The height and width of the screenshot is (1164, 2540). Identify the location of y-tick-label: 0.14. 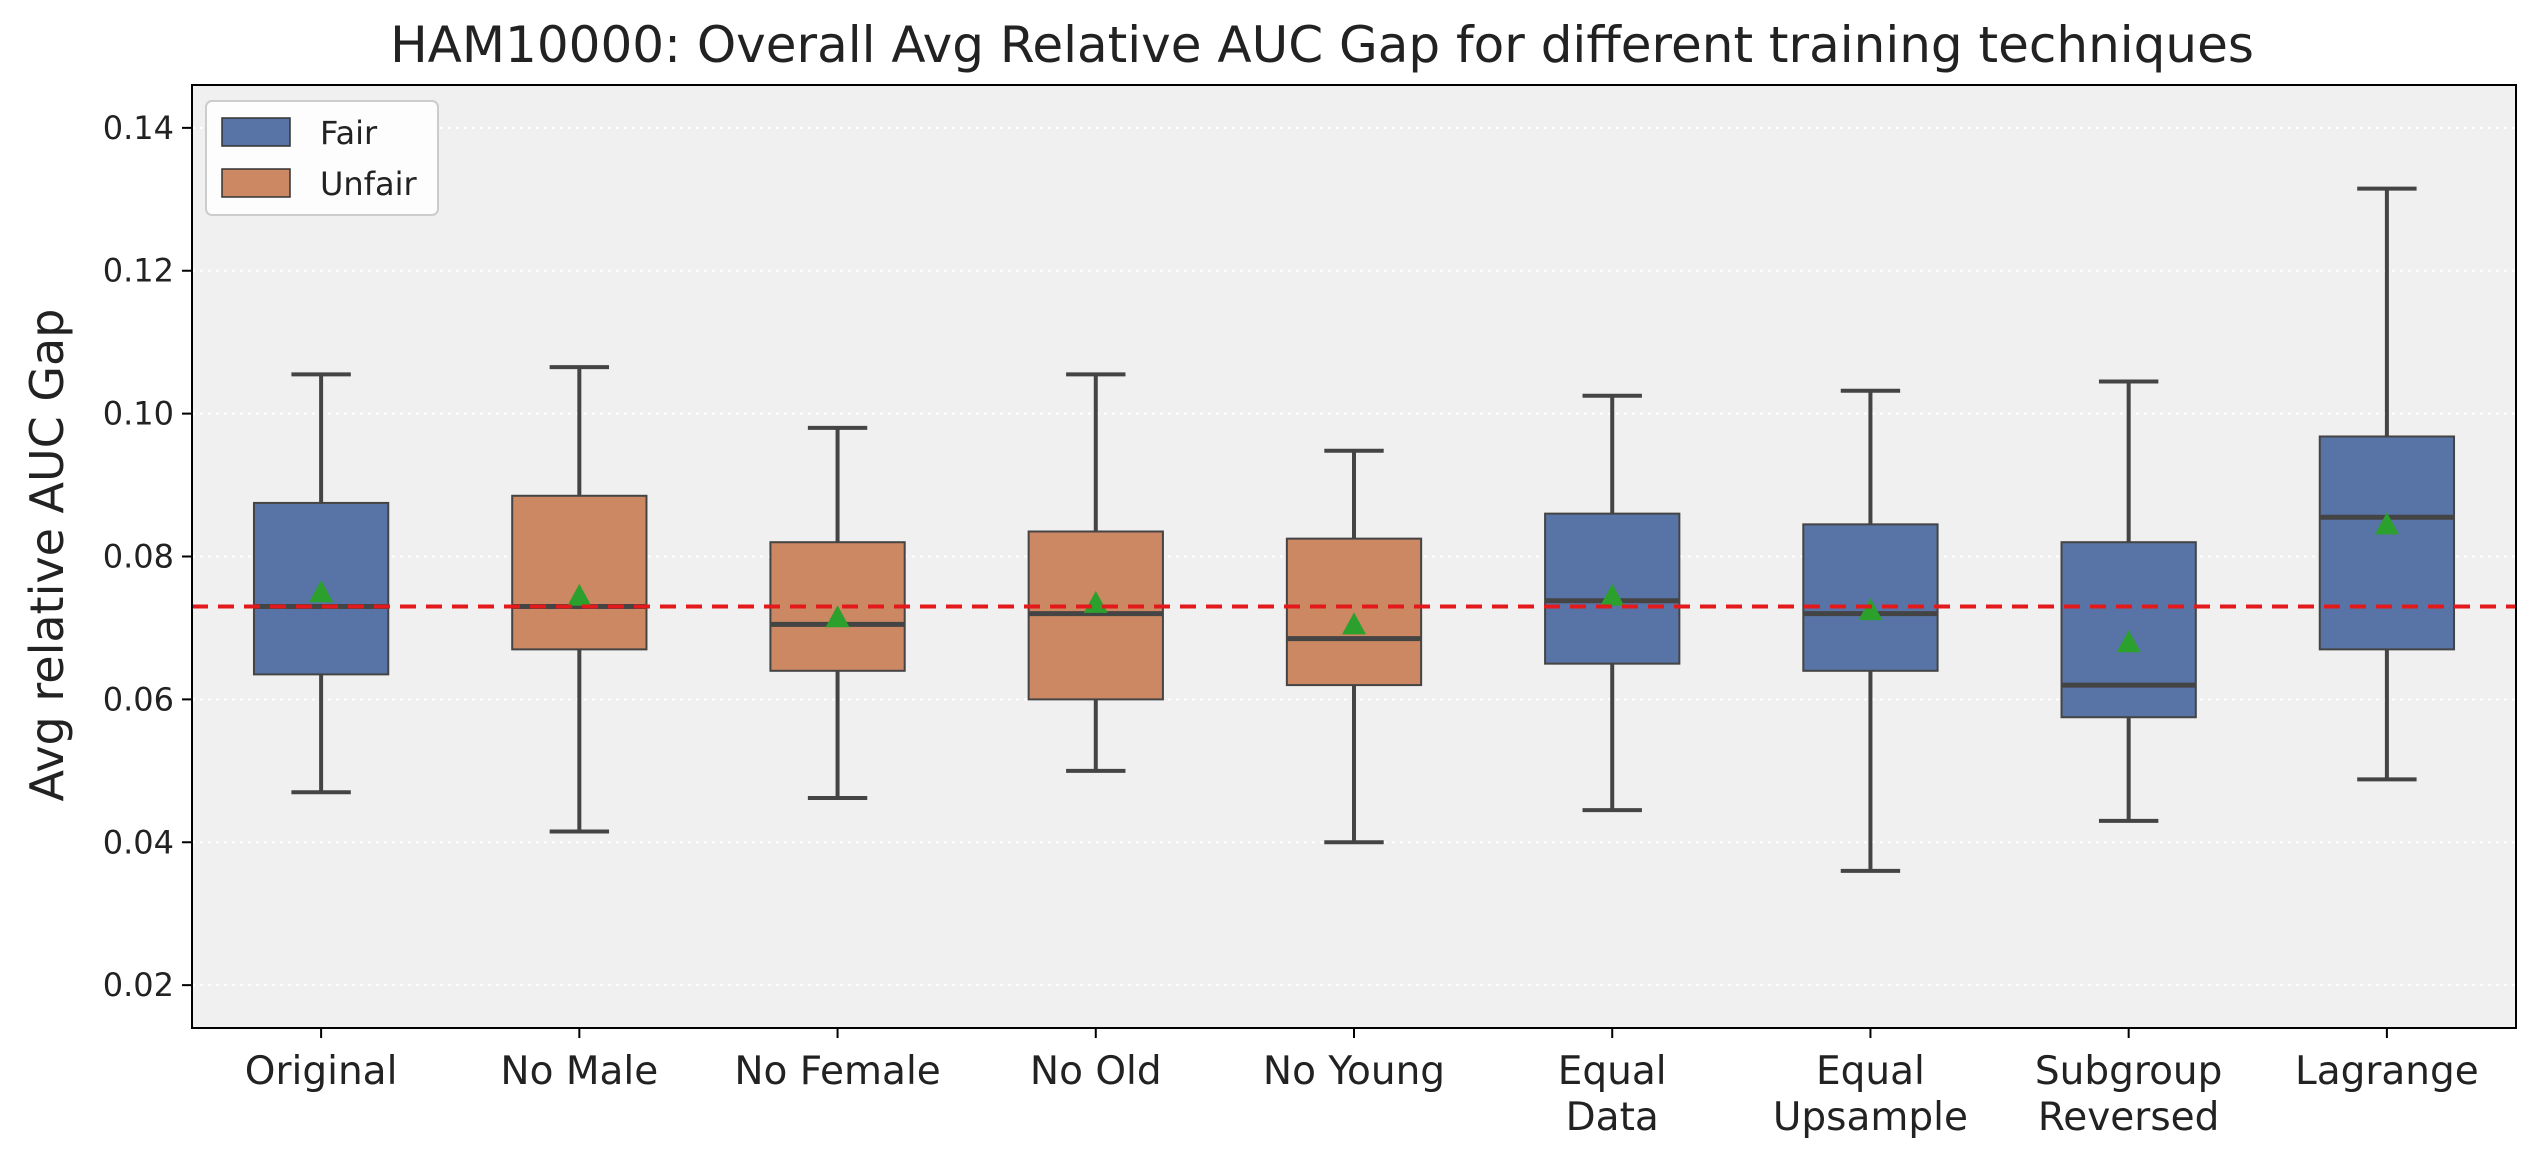
(138, 128).